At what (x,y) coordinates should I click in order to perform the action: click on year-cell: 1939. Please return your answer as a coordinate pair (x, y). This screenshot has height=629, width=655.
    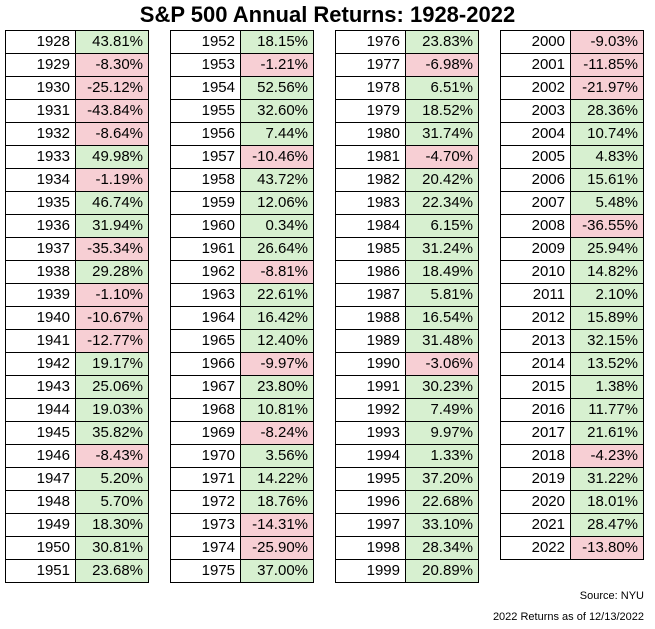
    Looking at the image, I should click on (40, 295).